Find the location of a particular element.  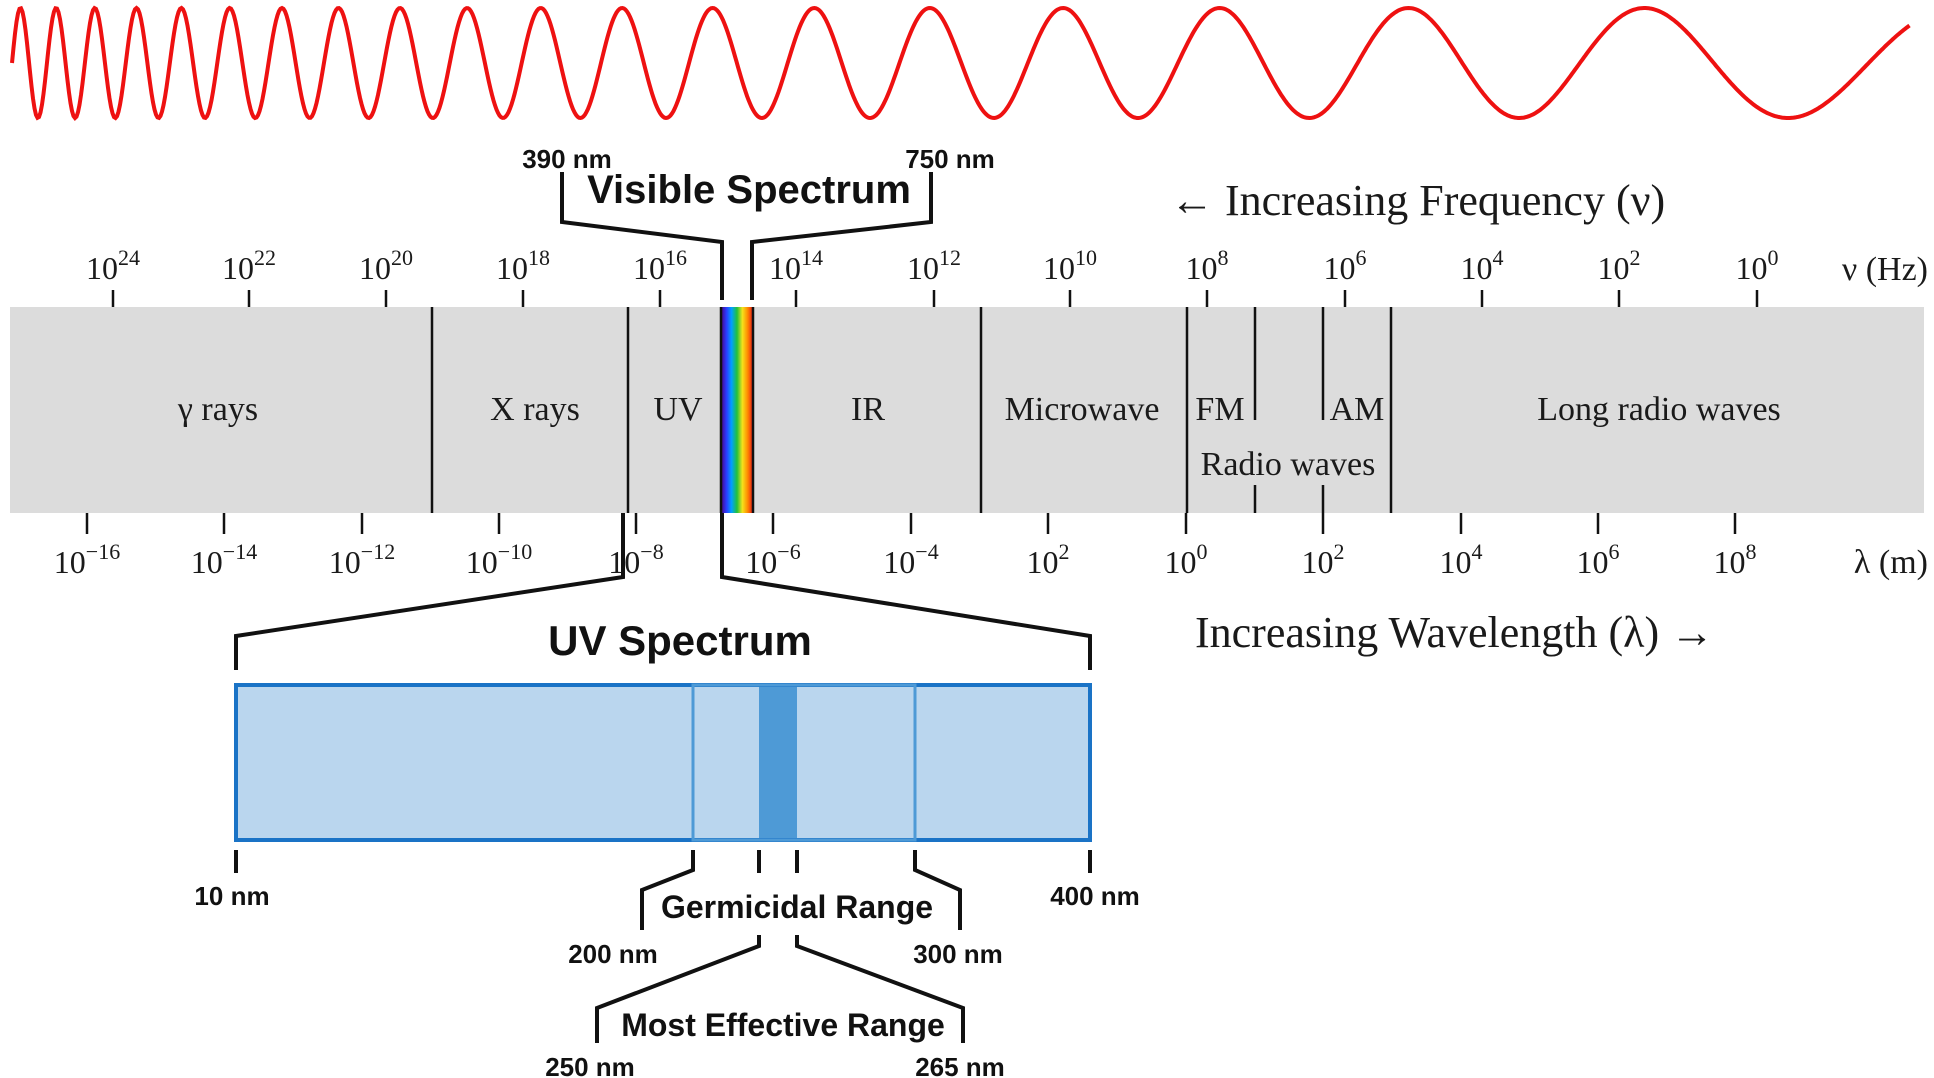

effective-left-bracket is located at coordinates (678, 989).